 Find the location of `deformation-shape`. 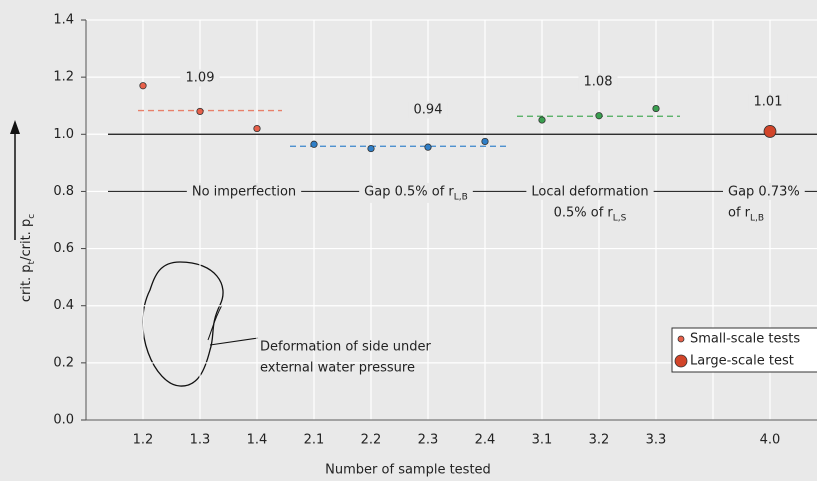

deformation-shape is located at coordinates (183, 324).